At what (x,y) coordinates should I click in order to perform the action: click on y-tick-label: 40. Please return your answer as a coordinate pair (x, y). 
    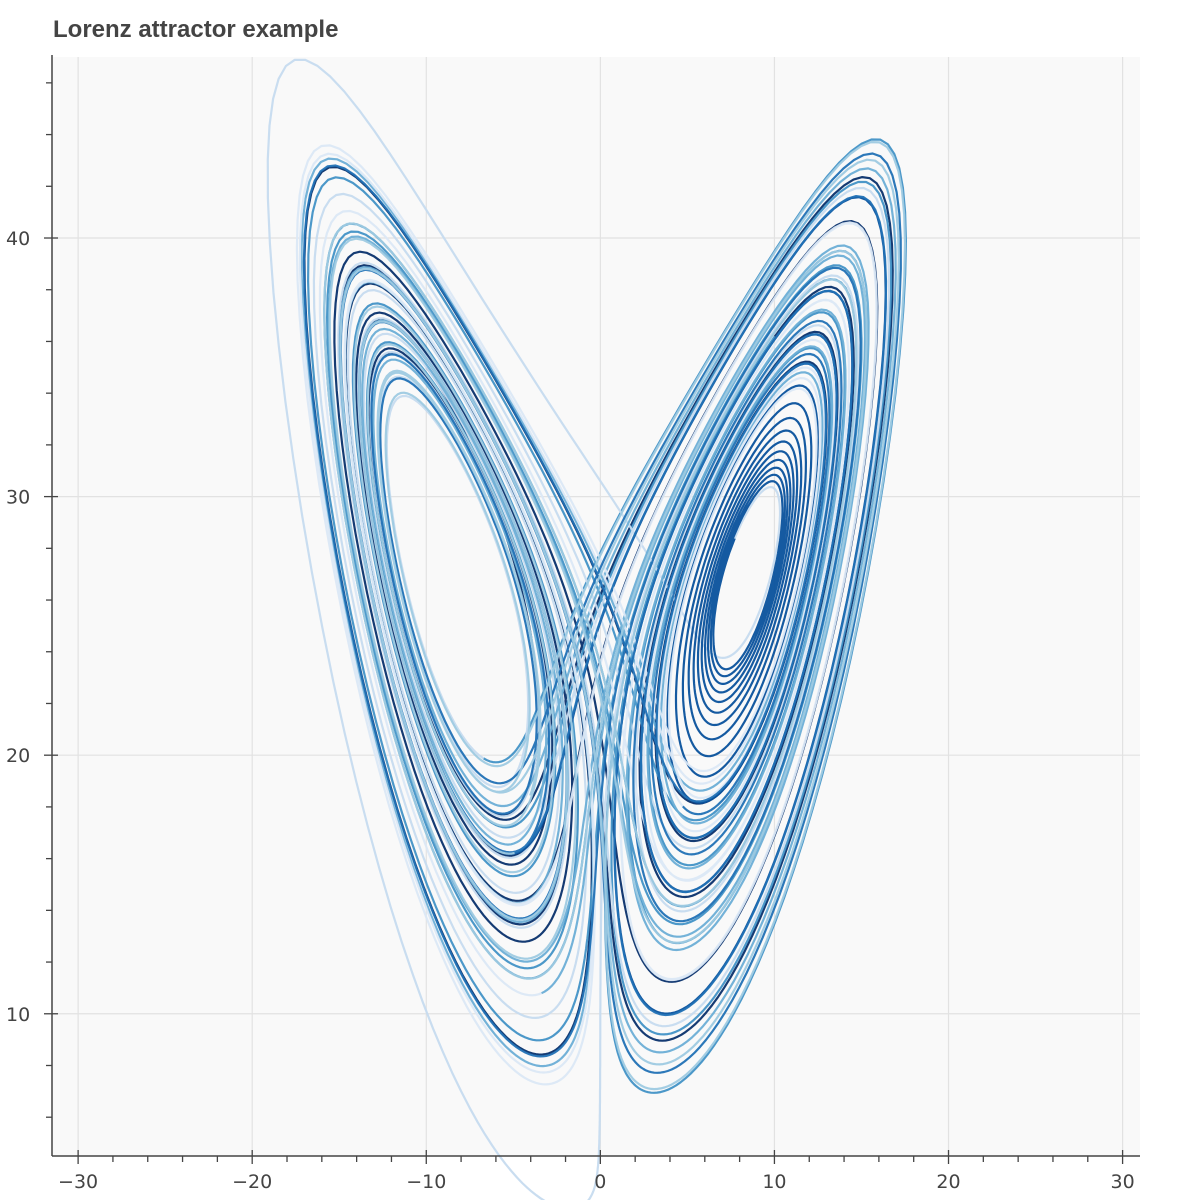
    Looking at the image, I should click on (18, 239).